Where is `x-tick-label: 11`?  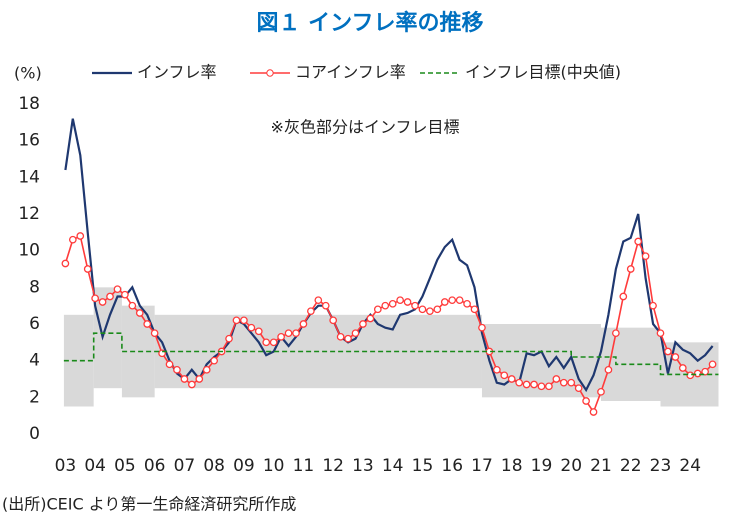 x-tick-label: 11 is located at coordinates (304, 466).